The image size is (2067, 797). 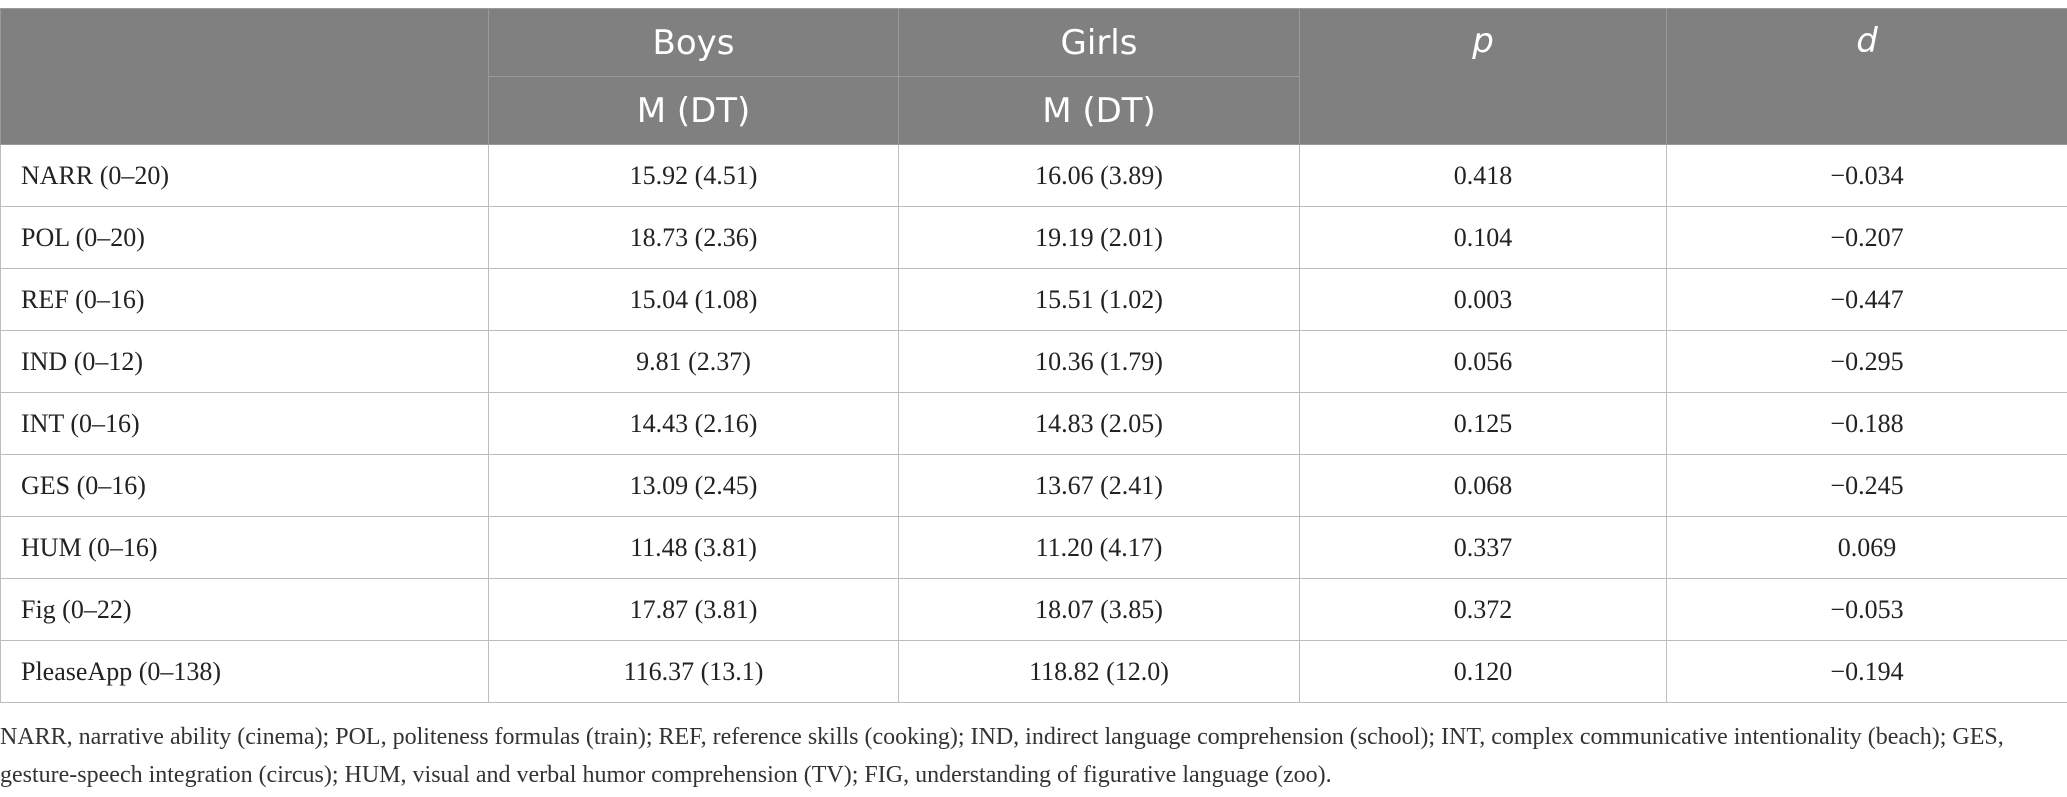 I want to click on cell-girls: 13.67 (2.41), so click(x=1099, y=485).